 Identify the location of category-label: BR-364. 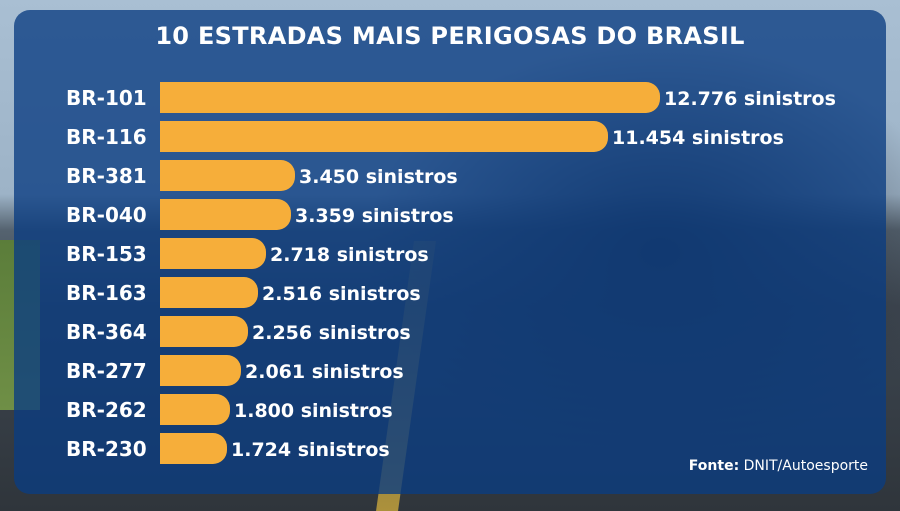
(106, 331).